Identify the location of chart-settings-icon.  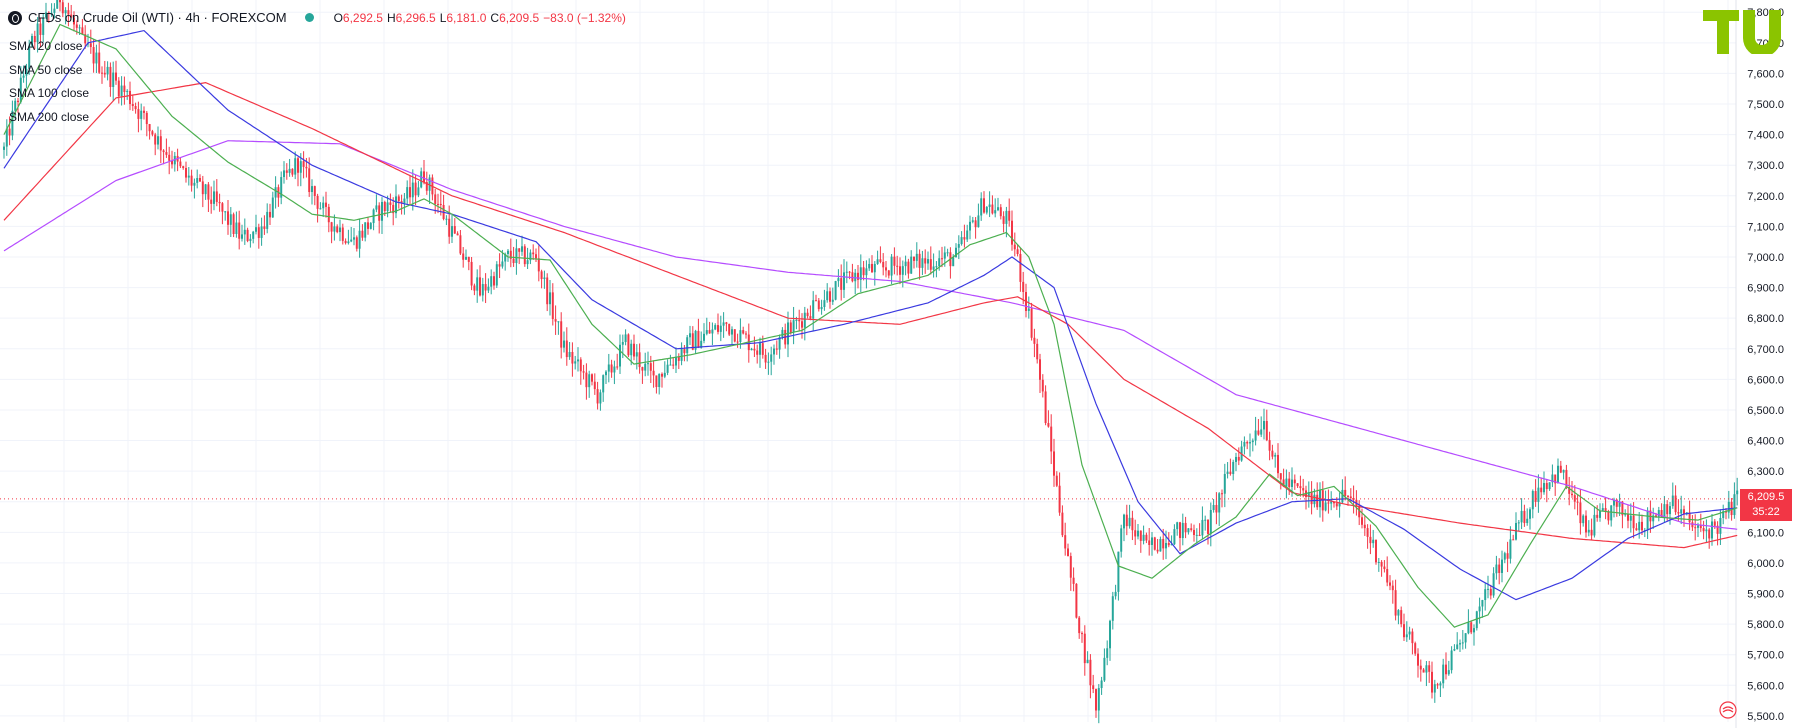
(1728, 710).